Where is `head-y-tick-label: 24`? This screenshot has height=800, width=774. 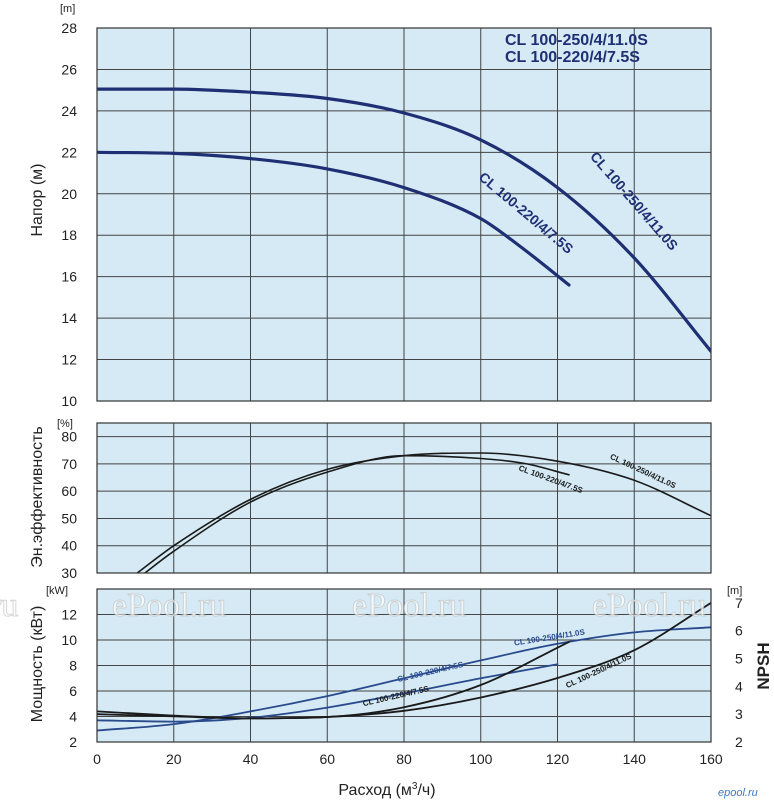 head-y-tick-label: 24 is located at coordinates (69, 111).